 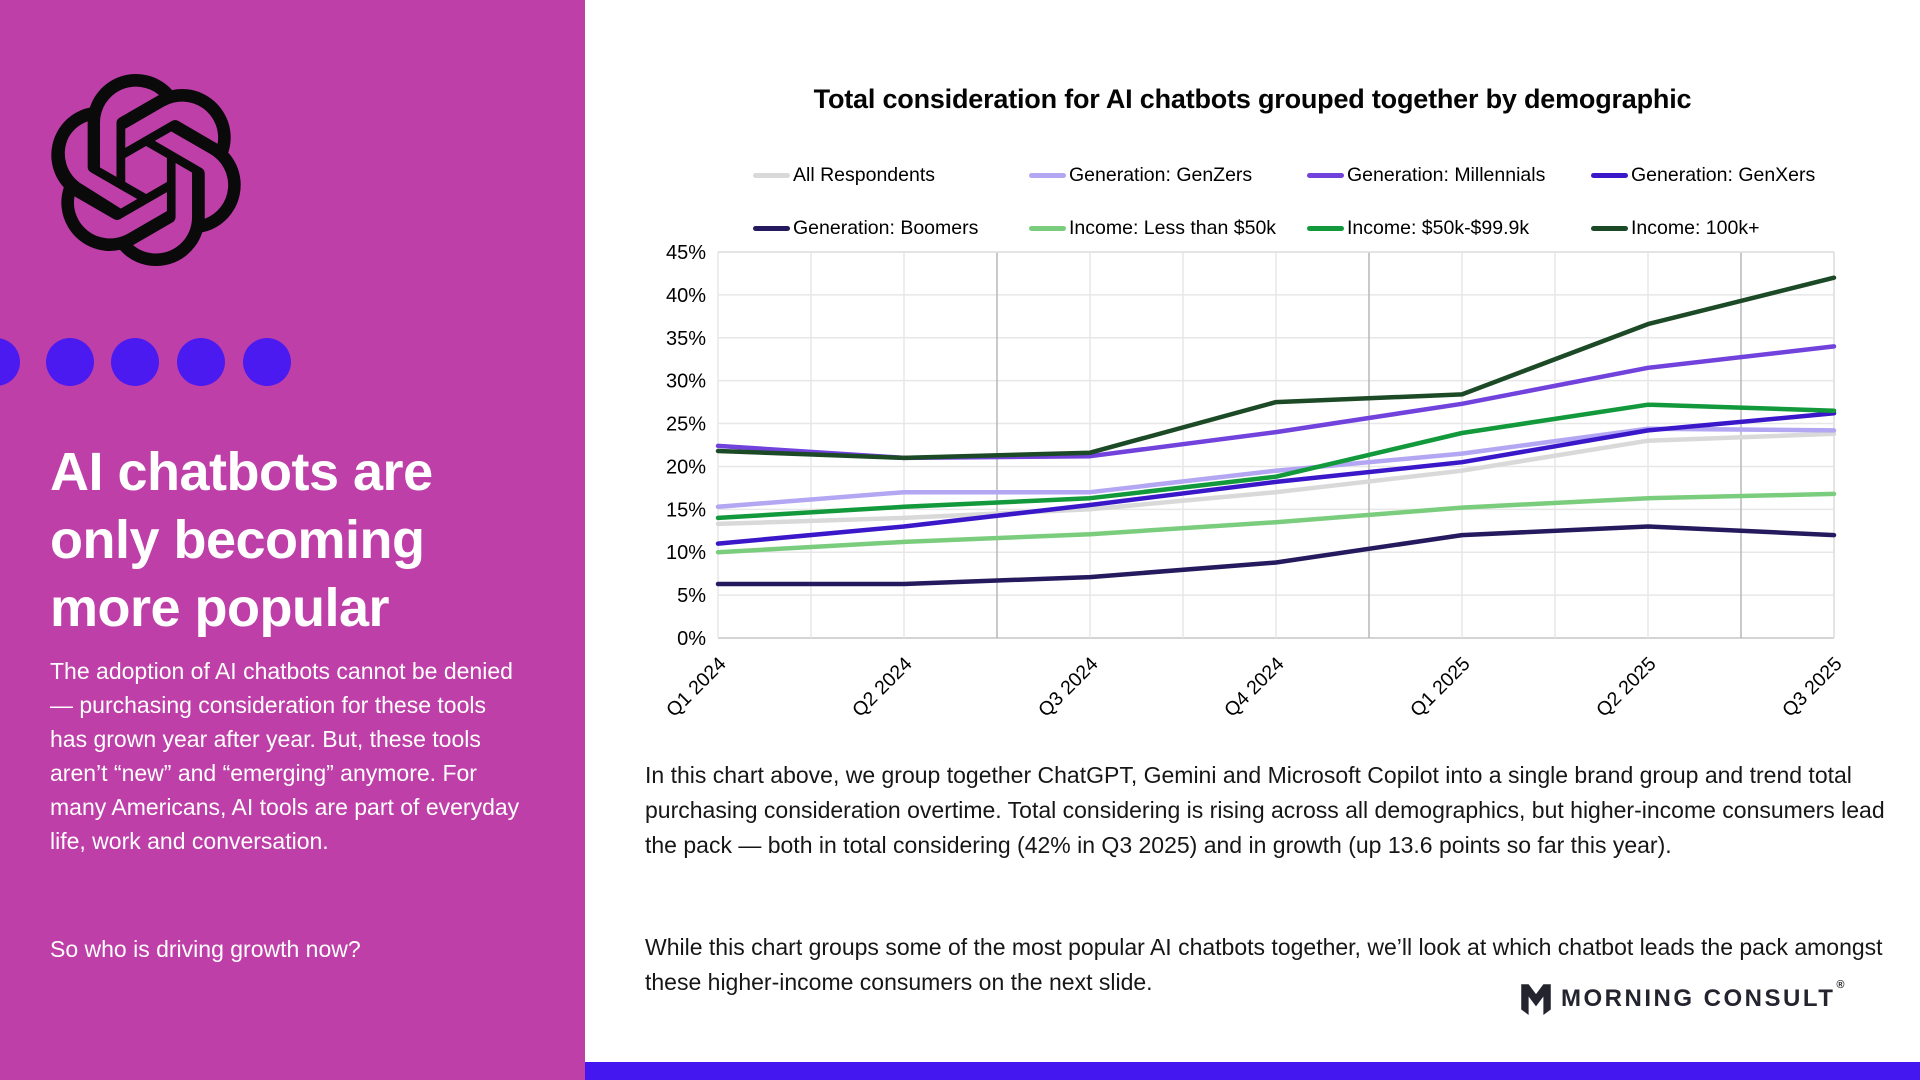 What do you see at coordinates (205, 949) in the screenshot?
I see `slide-question-text: So who is driving growth now?` at bounding box center [205, 949].